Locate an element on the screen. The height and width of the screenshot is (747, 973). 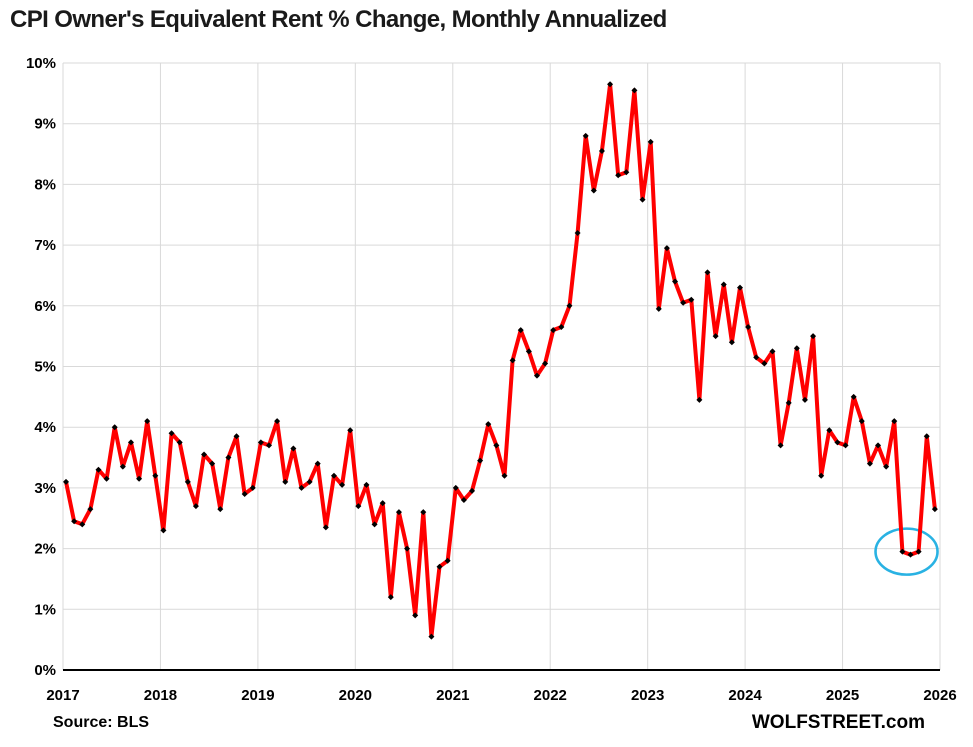
y-tick-label: 3% is located at coordinates (45, 488).